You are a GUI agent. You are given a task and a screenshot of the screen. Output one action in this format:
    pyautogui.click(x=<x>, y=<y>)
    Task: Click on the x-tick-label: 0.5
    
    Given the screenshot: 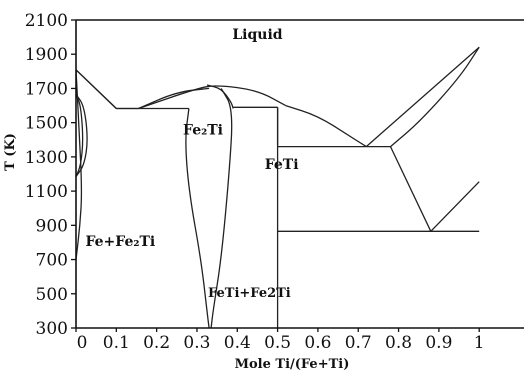 What is the action you would take?
    pyautogui.click(x=277, y=343)
    